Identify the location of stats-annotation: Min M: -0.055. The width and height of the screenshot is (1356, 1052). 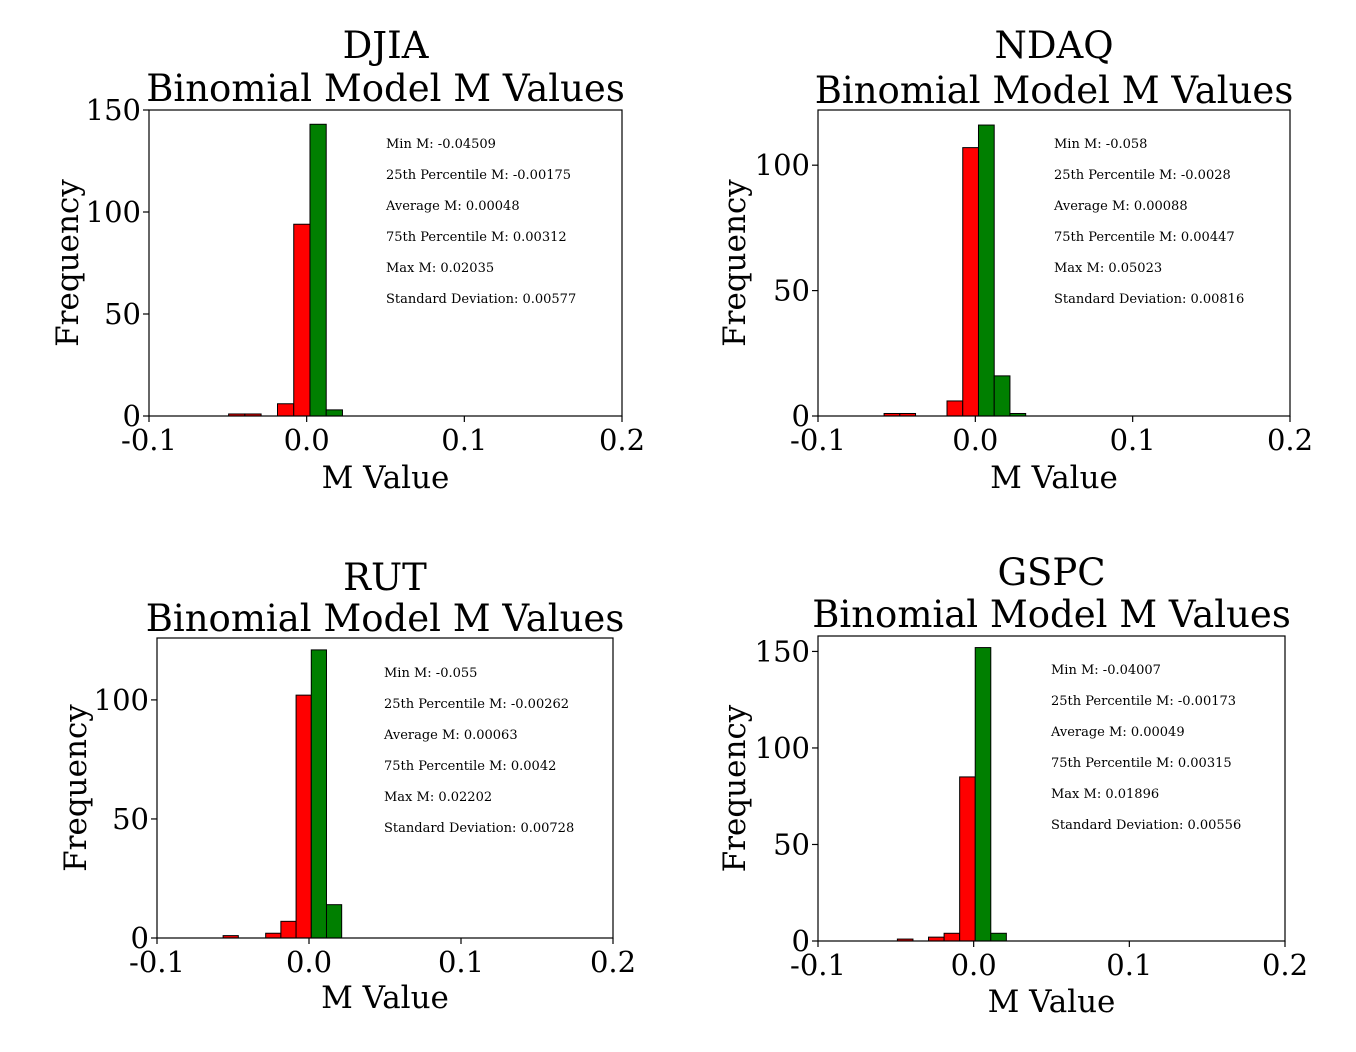
(430, 673).